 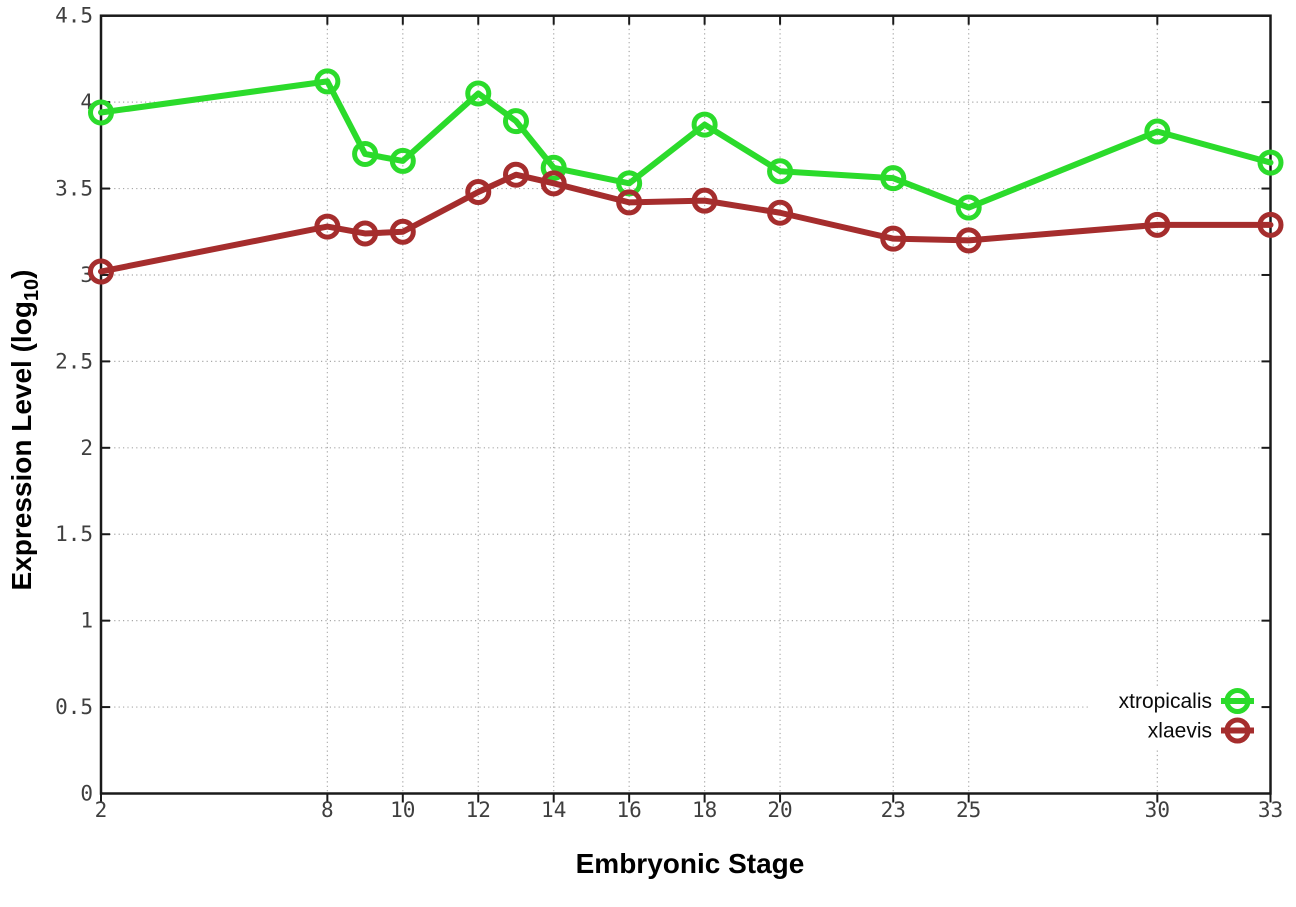 What do you see at coordinates (327, 810) in the screenshot?
I see `tick-label-x-8: 8` at bounding box center [327, 810].